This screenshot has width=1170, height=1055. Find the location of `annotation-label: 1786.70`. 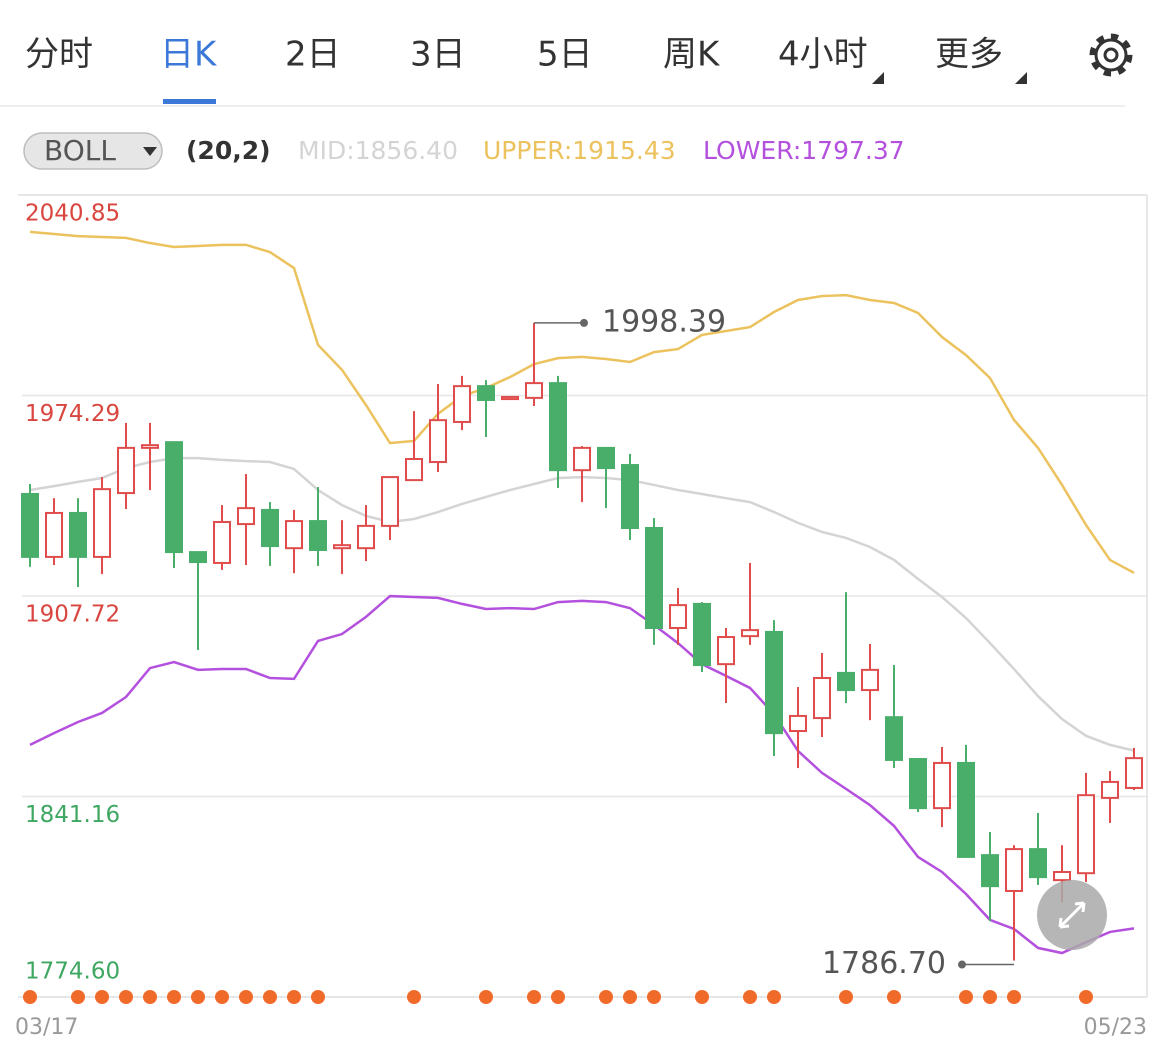

annotation-label: 1786.70 is located at coordinates (884, 963).